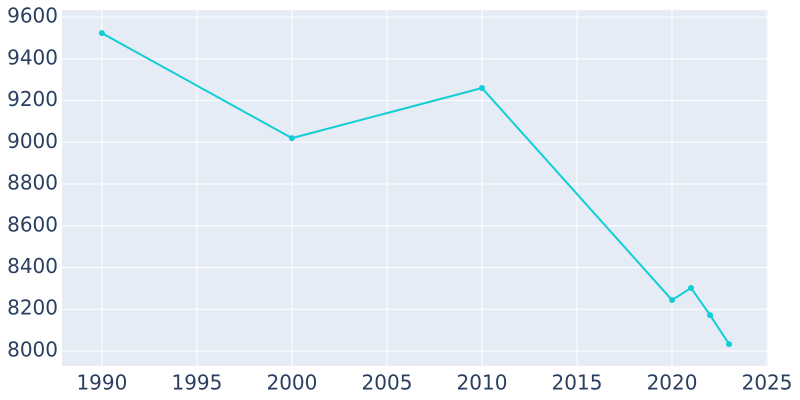  I want to click on x-tick-label: 2015, so click(577, 383).